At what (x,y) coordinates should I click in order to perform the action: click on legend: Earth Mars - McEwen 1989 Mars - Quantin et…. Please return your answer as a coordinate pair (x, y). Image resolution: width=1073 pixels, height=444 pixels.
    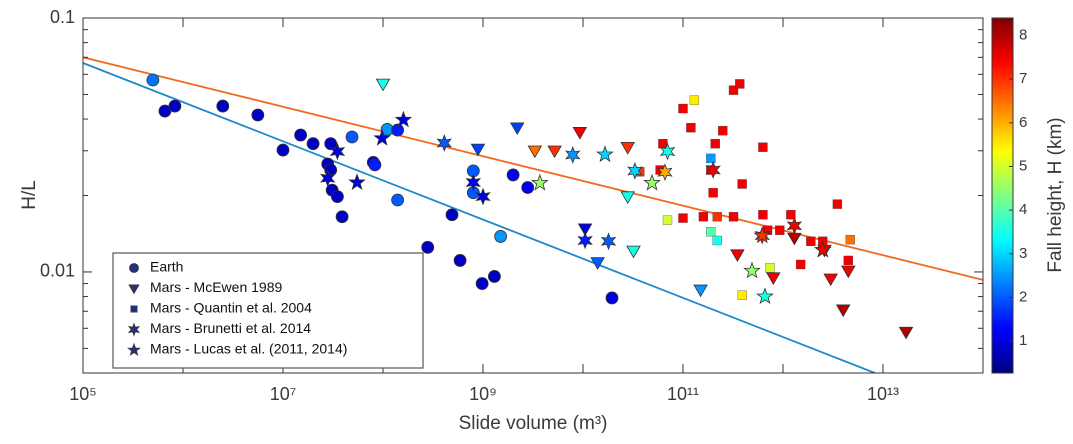
    Looking at the image, I should click on (237, 308).